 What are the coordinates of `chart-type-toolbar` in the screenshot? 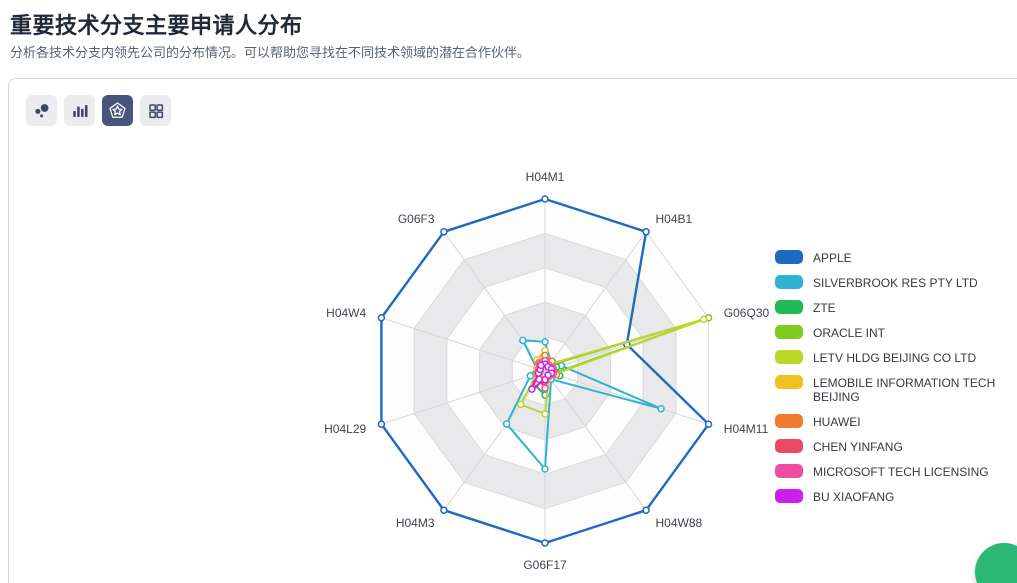 It's located at (98, 110).